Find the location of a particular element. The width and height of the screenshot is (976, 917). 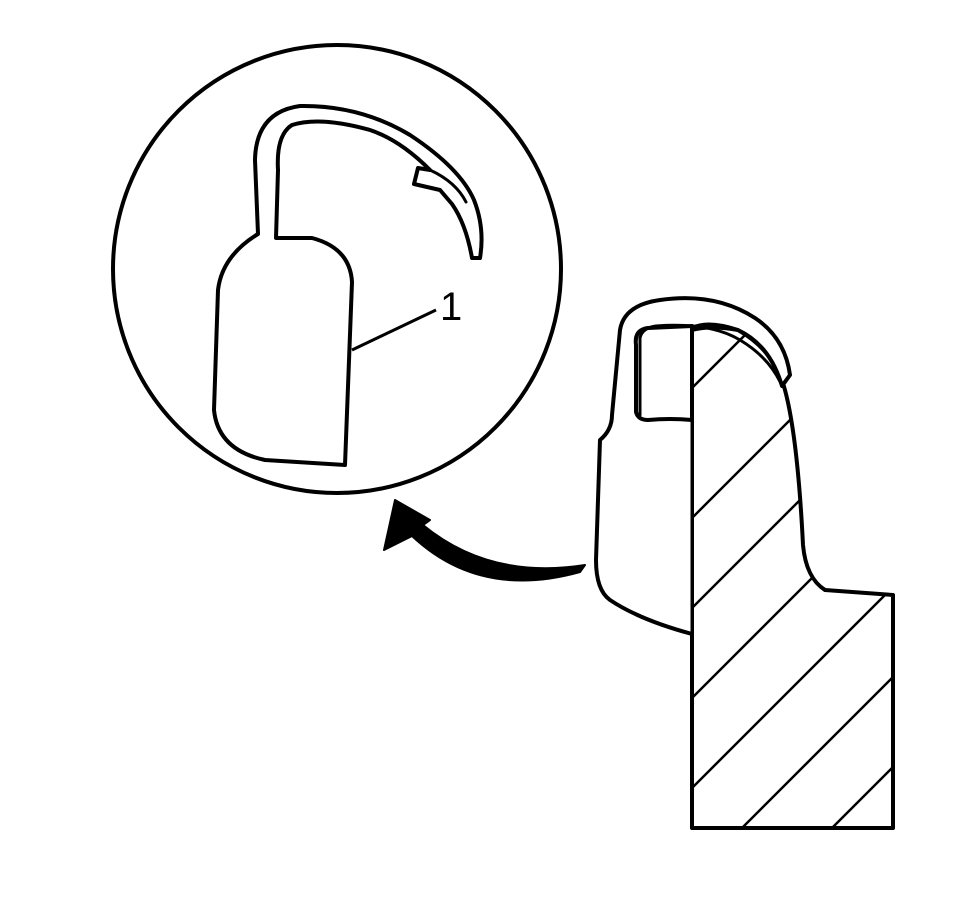

callout-1-leader is located at coordinates (394, 330).